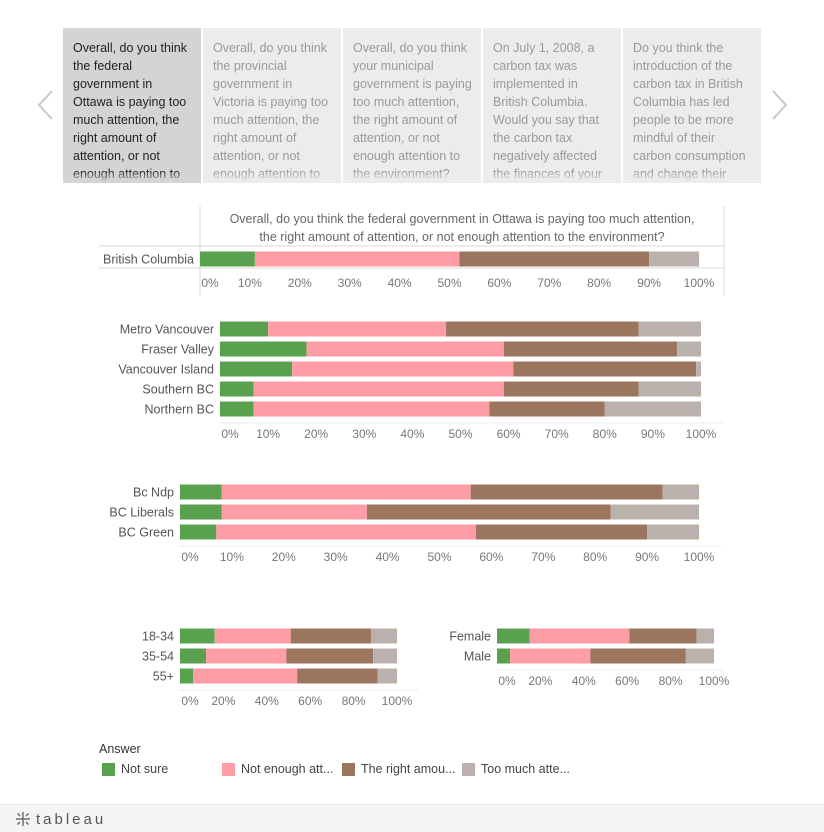  I want to click on tableau-logo-icon, so click(23, 819).